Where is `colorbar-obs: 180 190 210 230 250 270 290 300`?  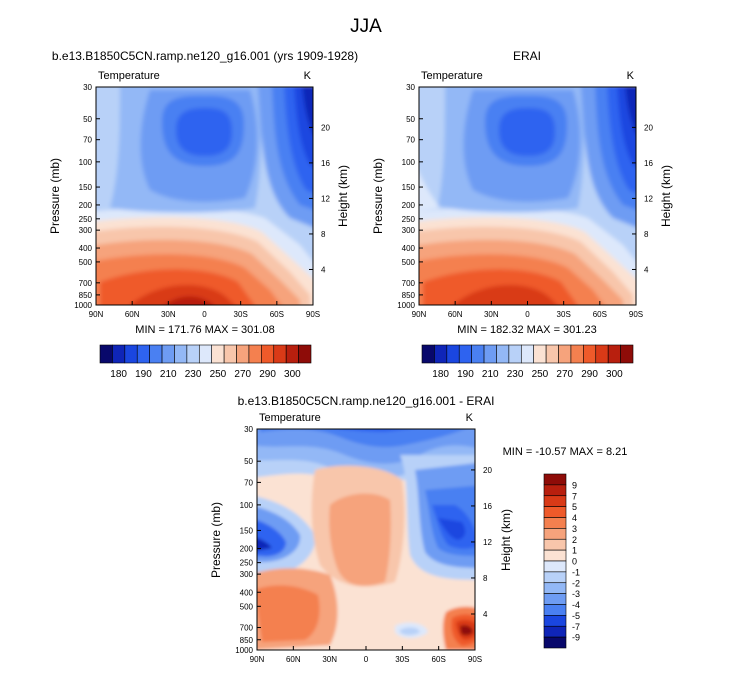
colorbar-obs: 180 190 210 230 250 270 290 300 is located at coordinates (527, 362).